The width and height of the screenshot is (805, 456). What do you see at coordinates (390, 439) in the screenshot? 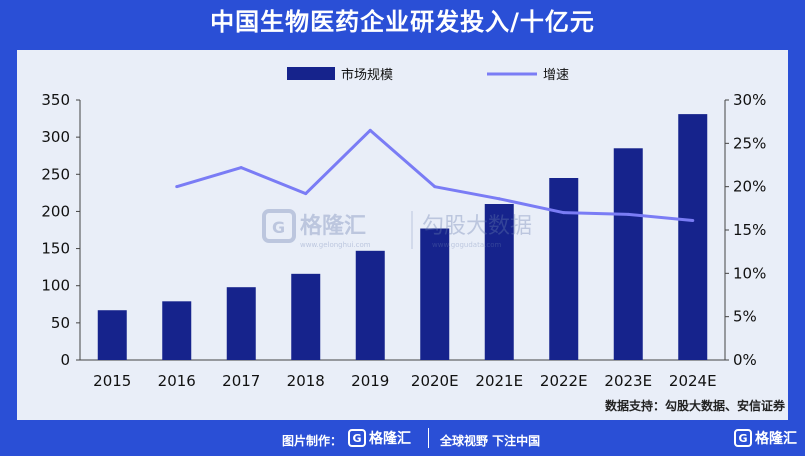
I see `footer-logo-text: 格隆汇` at bounding box center [390, 439].